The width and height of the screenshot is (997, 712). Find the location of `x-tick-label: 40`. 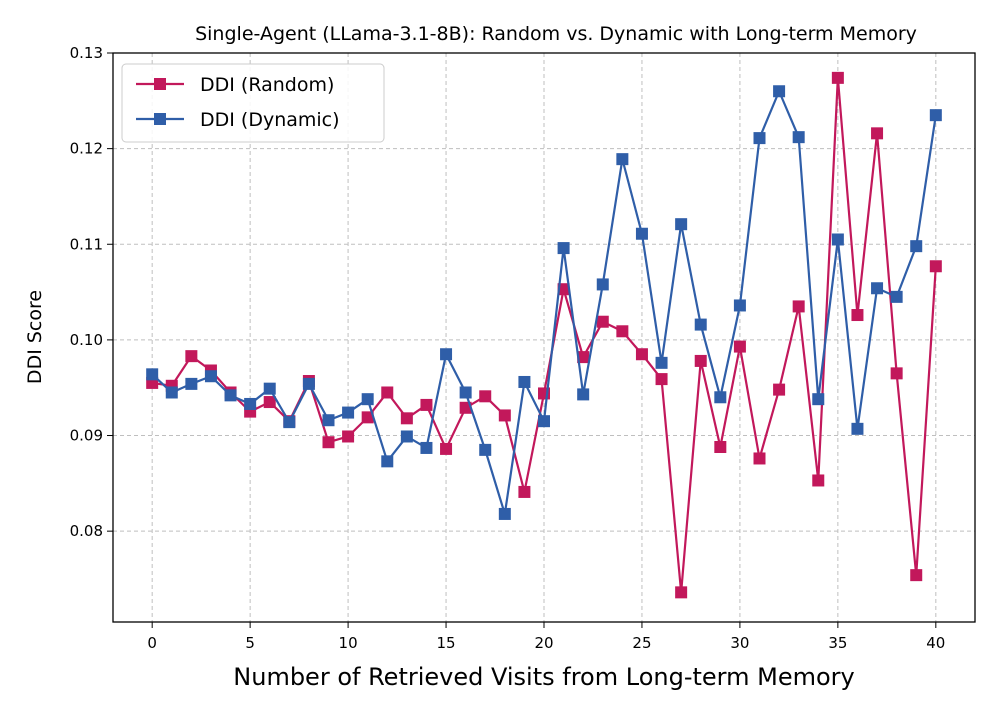

x-tick-label: 40 is located at coordinates (935, 643).